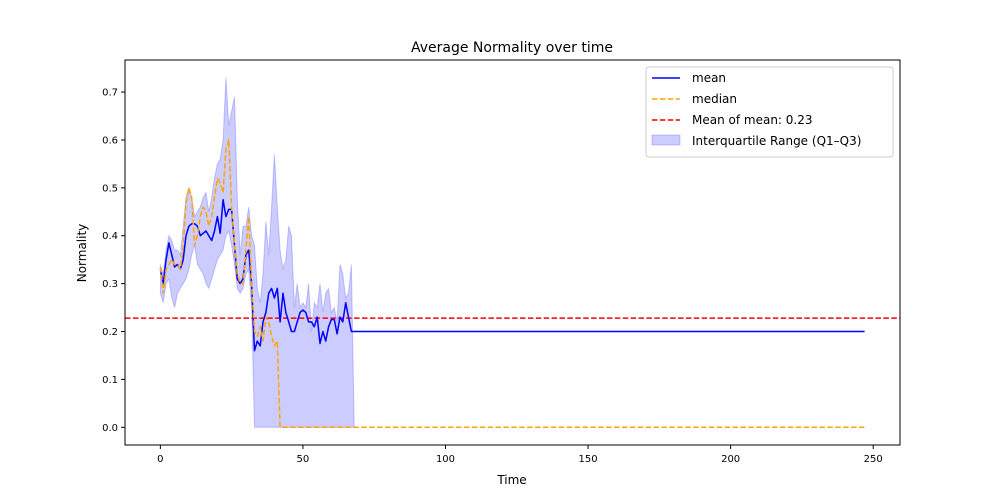  Describe the element at coordinates (776, 141) in the screenshot. I see `legend-label-iqr: Interquartile Range (Q1–Q3)` at that location.